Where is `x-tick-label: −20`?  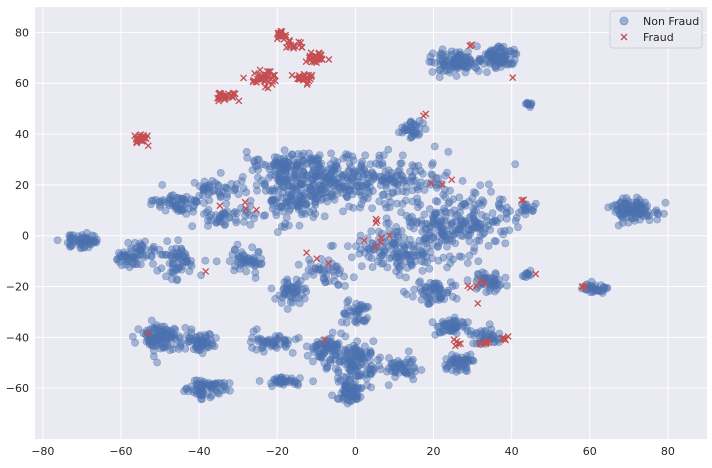 x-tick-label: −20 is located at coordinates (277, 451).